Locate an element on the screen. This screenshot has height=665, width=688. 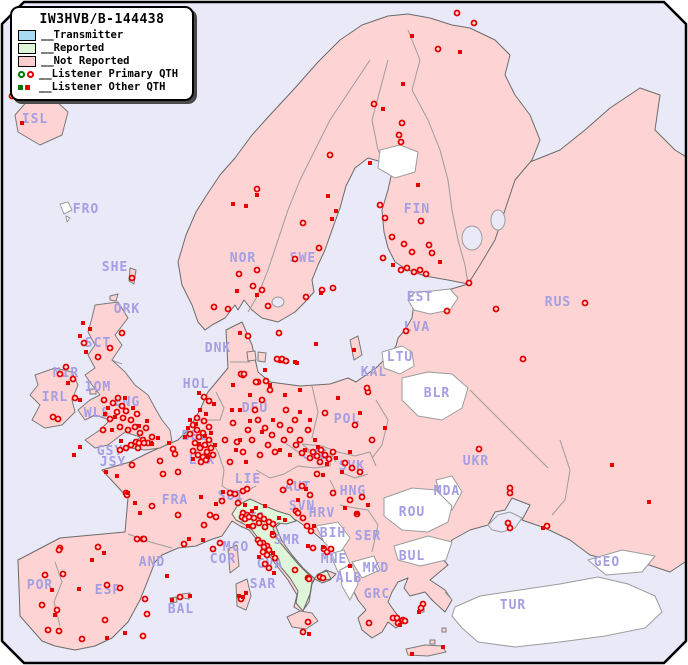
country-geo is located at coordinates (621, 562).